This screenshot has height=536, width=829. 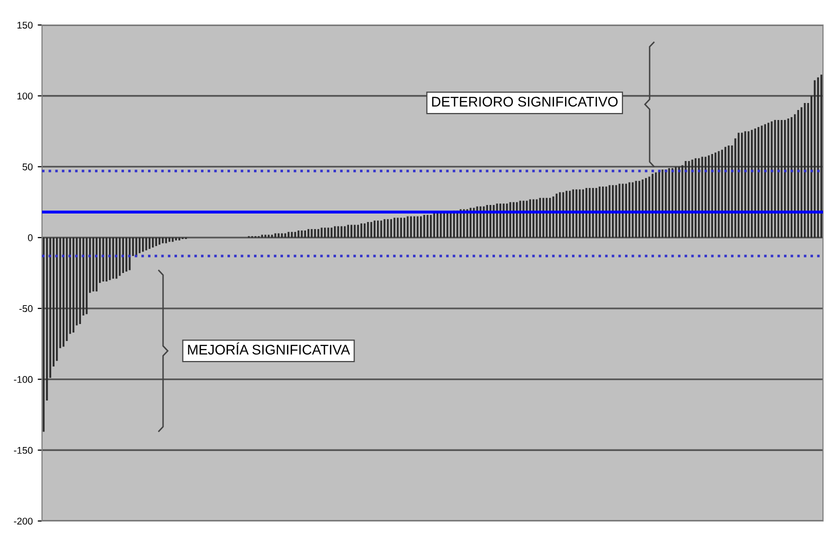 What do you see at coordinates (23, 379) in the screenshot?
I see `y-tick-label: -100` at bounding box center [23, 379].